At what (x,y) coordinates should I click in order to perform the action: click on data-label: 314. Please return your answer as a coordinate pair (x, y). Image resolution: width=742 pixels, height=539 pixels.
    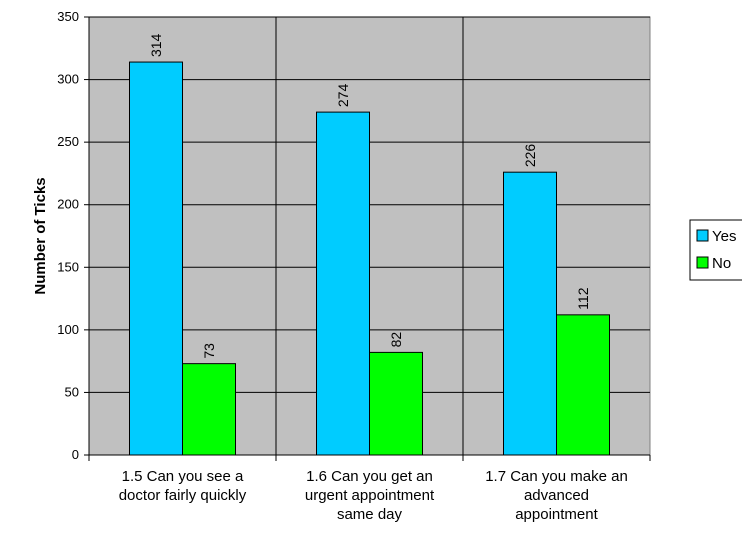
    Looking at the image, I should click on (156, 45).